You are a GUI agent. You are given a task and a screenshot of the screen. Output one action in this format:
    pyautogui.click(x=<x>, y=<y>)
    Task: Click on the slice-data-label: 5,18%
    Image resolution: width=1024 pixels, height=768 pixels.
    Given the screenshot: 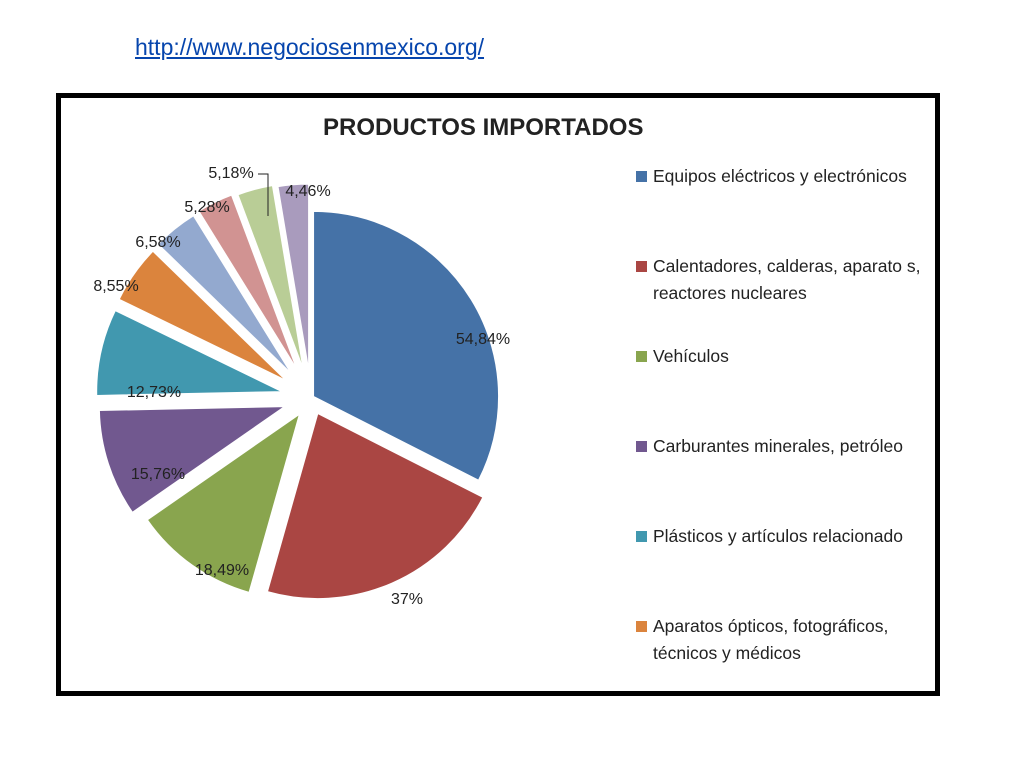 What is the action you would take?
    pyautogui.click(x=230, y=173)
    